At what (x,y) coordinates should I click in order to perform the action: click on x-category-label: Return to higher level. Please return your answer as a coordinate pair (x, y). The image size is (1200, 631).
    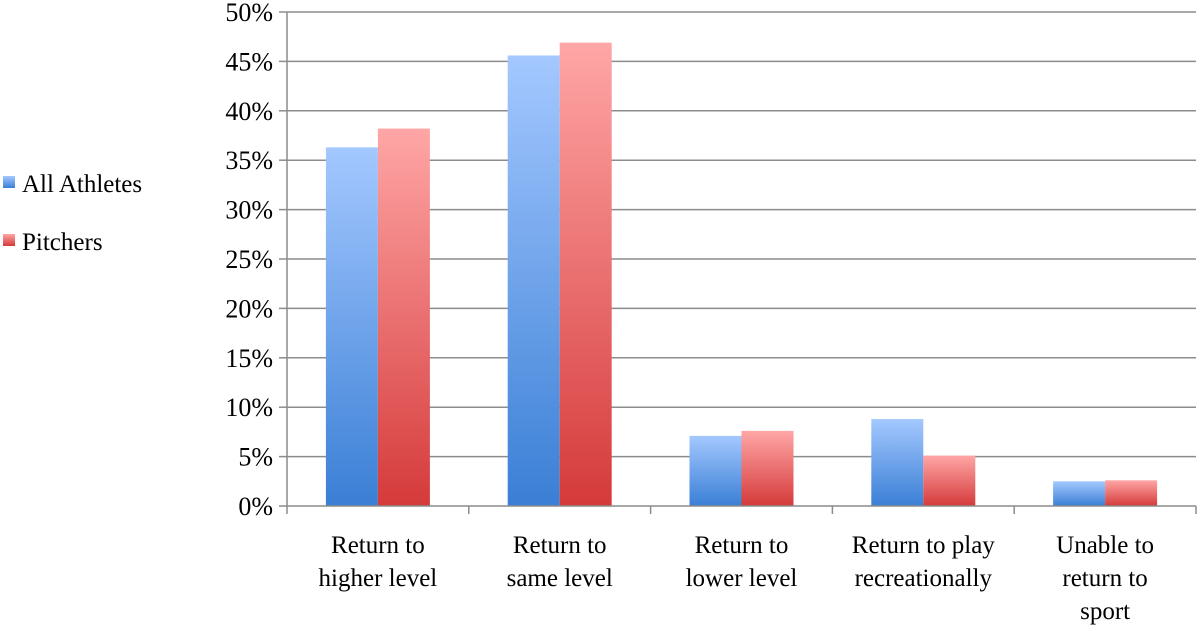
    Looking at the image, I should click on (378, 562).